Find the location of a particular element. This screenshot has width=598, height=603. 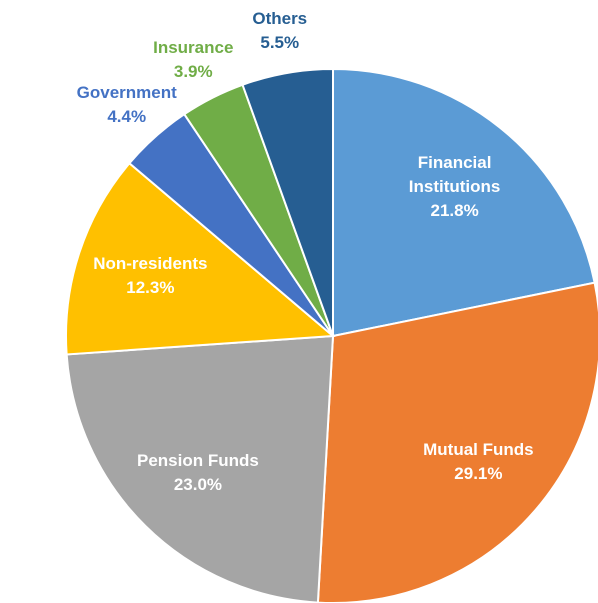

value-label: 5.5% is located at coordinates (280, 42).